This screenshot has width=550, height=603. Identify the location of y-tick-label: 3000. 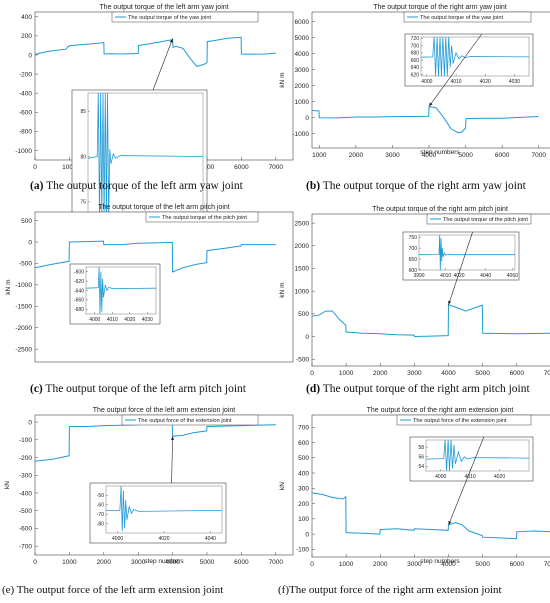
(302, 70).